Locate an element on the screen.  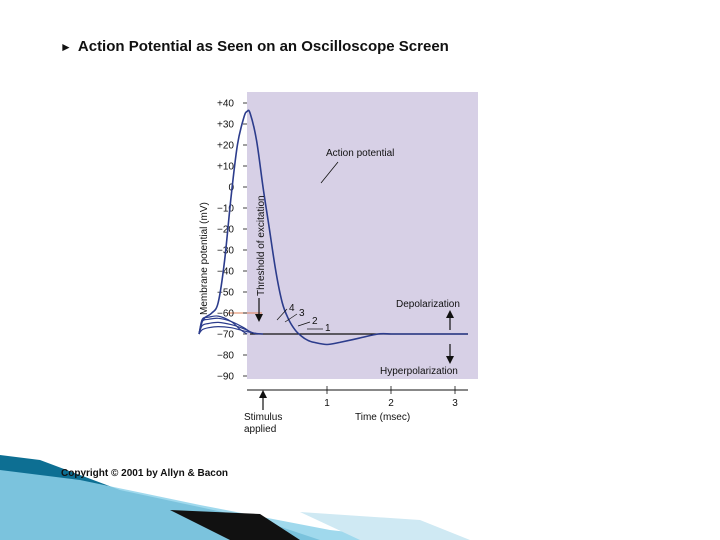
y-tick-label: −50 is located at coordinates (225, 293).